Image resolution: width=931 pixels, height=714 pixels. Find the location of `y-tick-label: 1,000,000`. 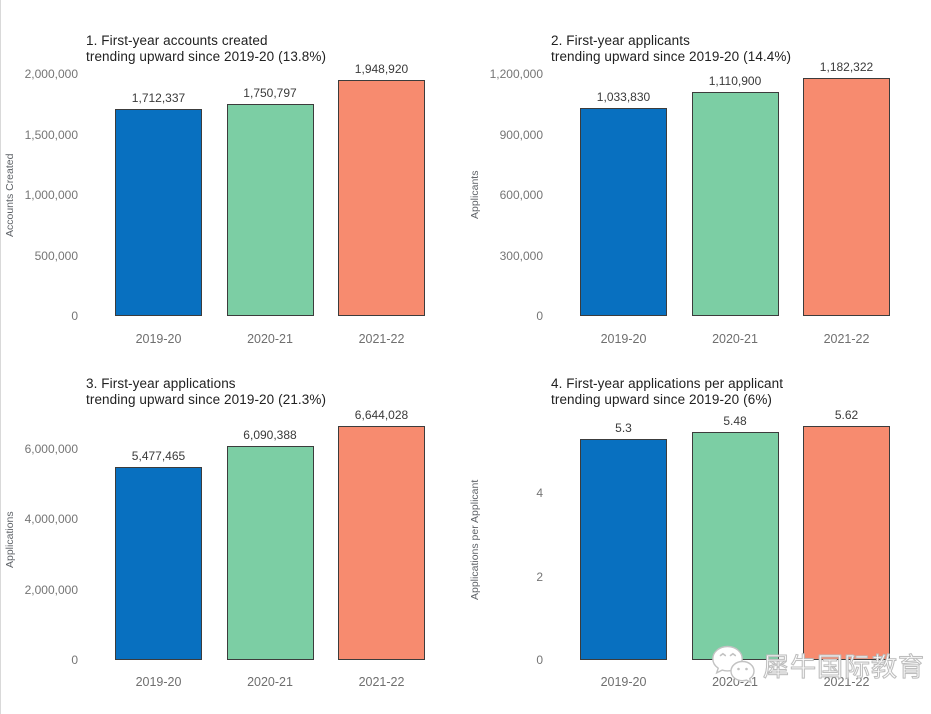

y-tick-label: 1,000,000 is located at coordinates (51, 195).